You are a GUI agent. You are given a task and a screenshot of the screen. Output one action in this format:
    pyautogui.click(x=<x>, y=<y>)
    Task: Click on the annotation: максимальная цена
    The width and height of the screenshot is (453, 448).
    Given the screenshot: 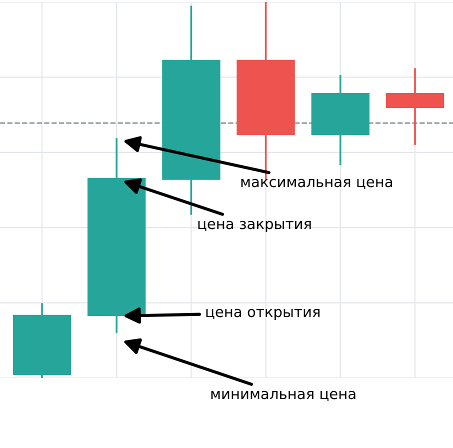 What is the action you would take?
    pyautogui.click(x=316, y=184)
    